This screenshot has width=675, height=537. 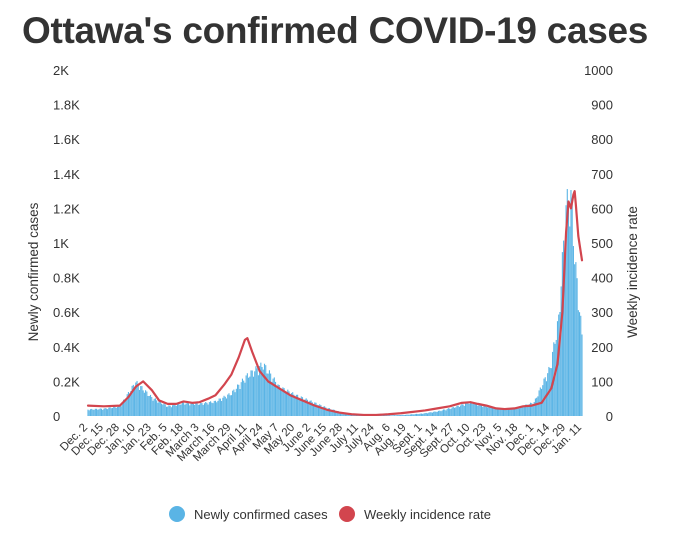 What do you see at coordinates (261, 514) in the screenshot?
I see `legend-label-cases: Newly confirmed cases` at bounding box center [261, 514].